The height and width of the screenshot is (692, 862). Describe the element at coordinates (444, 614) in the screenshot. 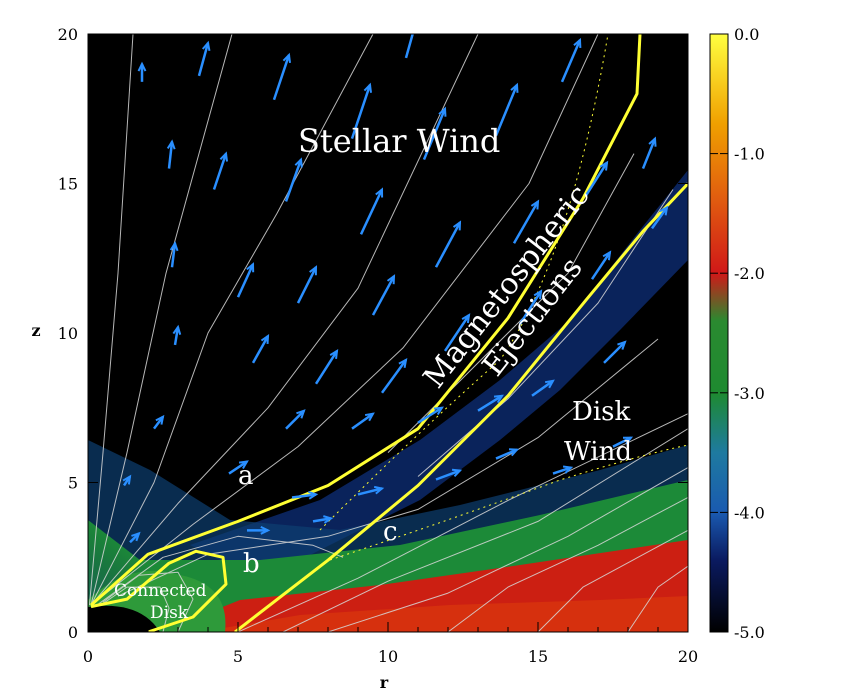

I see `disk-orange` at that location.